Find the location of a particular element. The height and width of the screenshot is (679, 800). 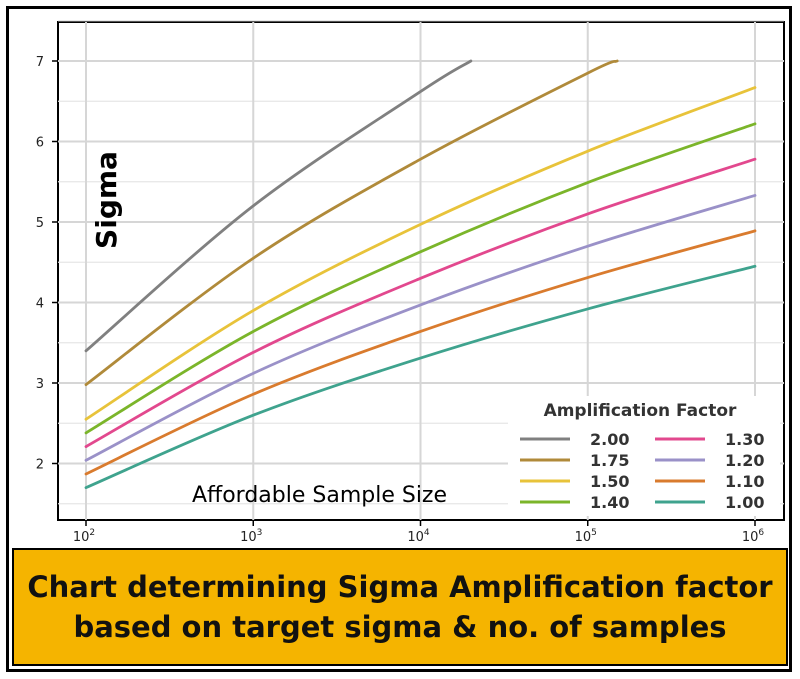

x-tick-label: 10⁶ is located at coordinates (753, 536).